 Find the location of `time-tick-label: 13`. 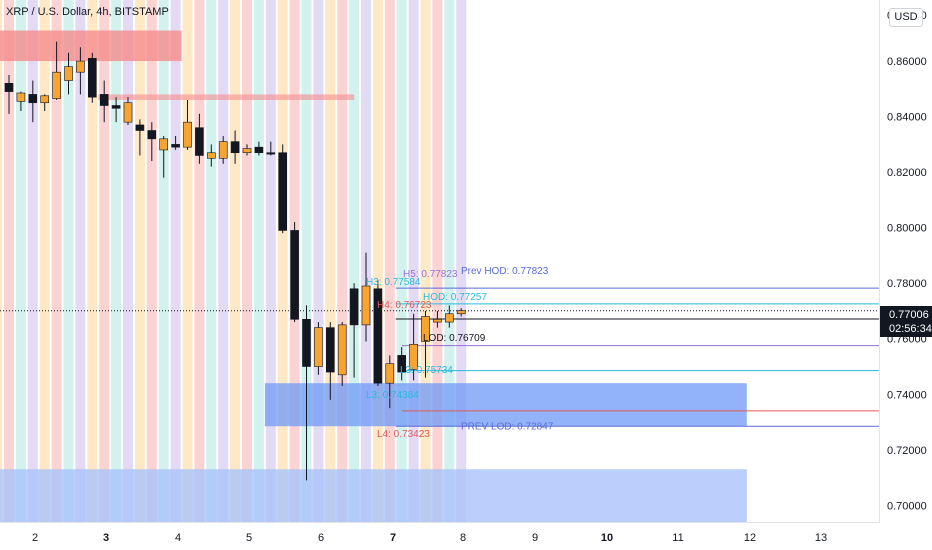

time-tick-label: 13 is located at coordinates (821, 538).